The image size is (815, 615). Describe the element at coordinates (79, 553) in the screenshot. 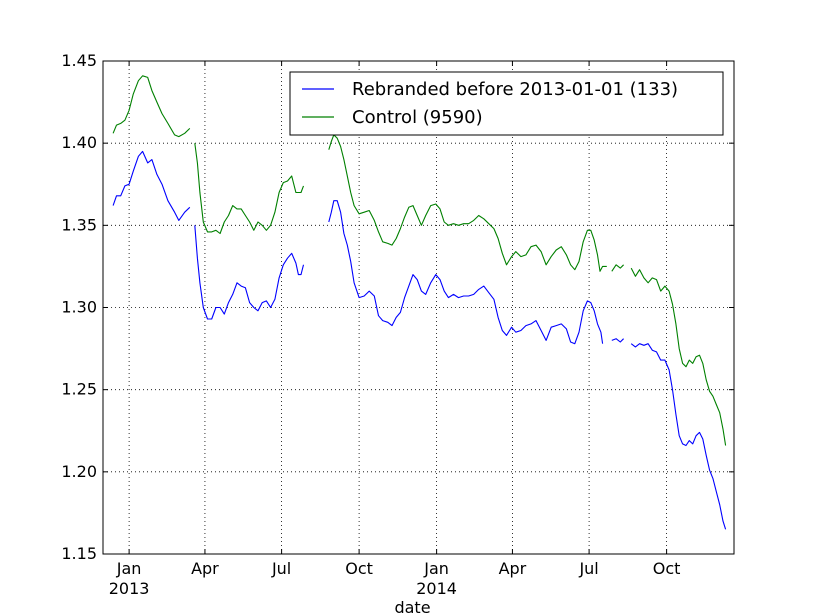

I see `y-tick-label: 1.15` at that location.